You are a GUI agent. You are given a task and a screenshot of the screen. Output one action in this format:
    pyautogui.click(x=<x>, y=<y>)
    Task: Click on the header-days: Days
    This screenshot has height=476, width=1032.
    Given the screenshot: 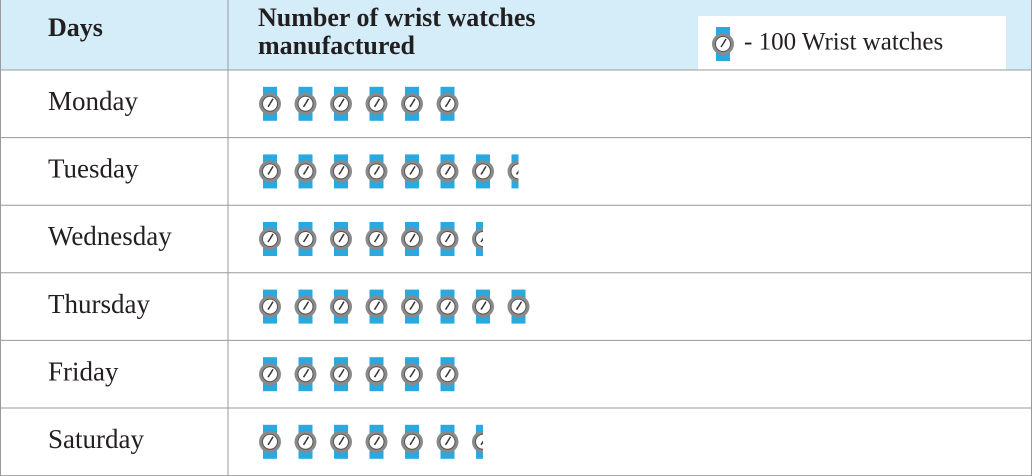 What is the action you would take?
    pyautogui.click(x=75, y=27)
    